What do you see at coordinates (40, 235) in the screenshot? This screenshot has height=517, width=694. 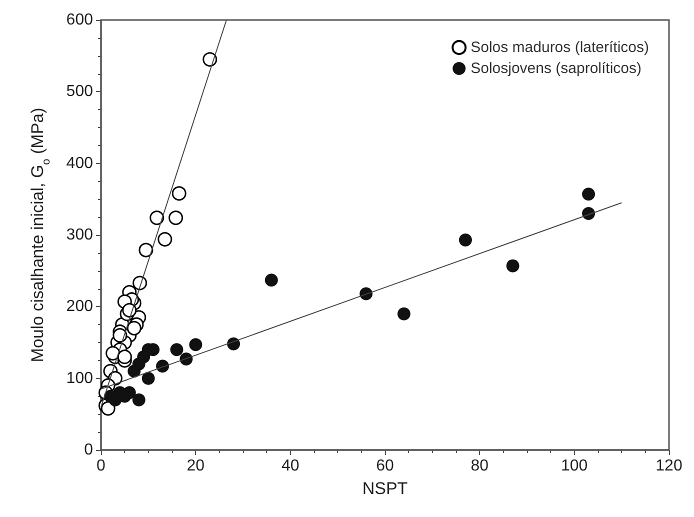 I see `y-axis-title: Moulo cisalhante inicial, Go (MPa)` at bounding box center [40, 235].